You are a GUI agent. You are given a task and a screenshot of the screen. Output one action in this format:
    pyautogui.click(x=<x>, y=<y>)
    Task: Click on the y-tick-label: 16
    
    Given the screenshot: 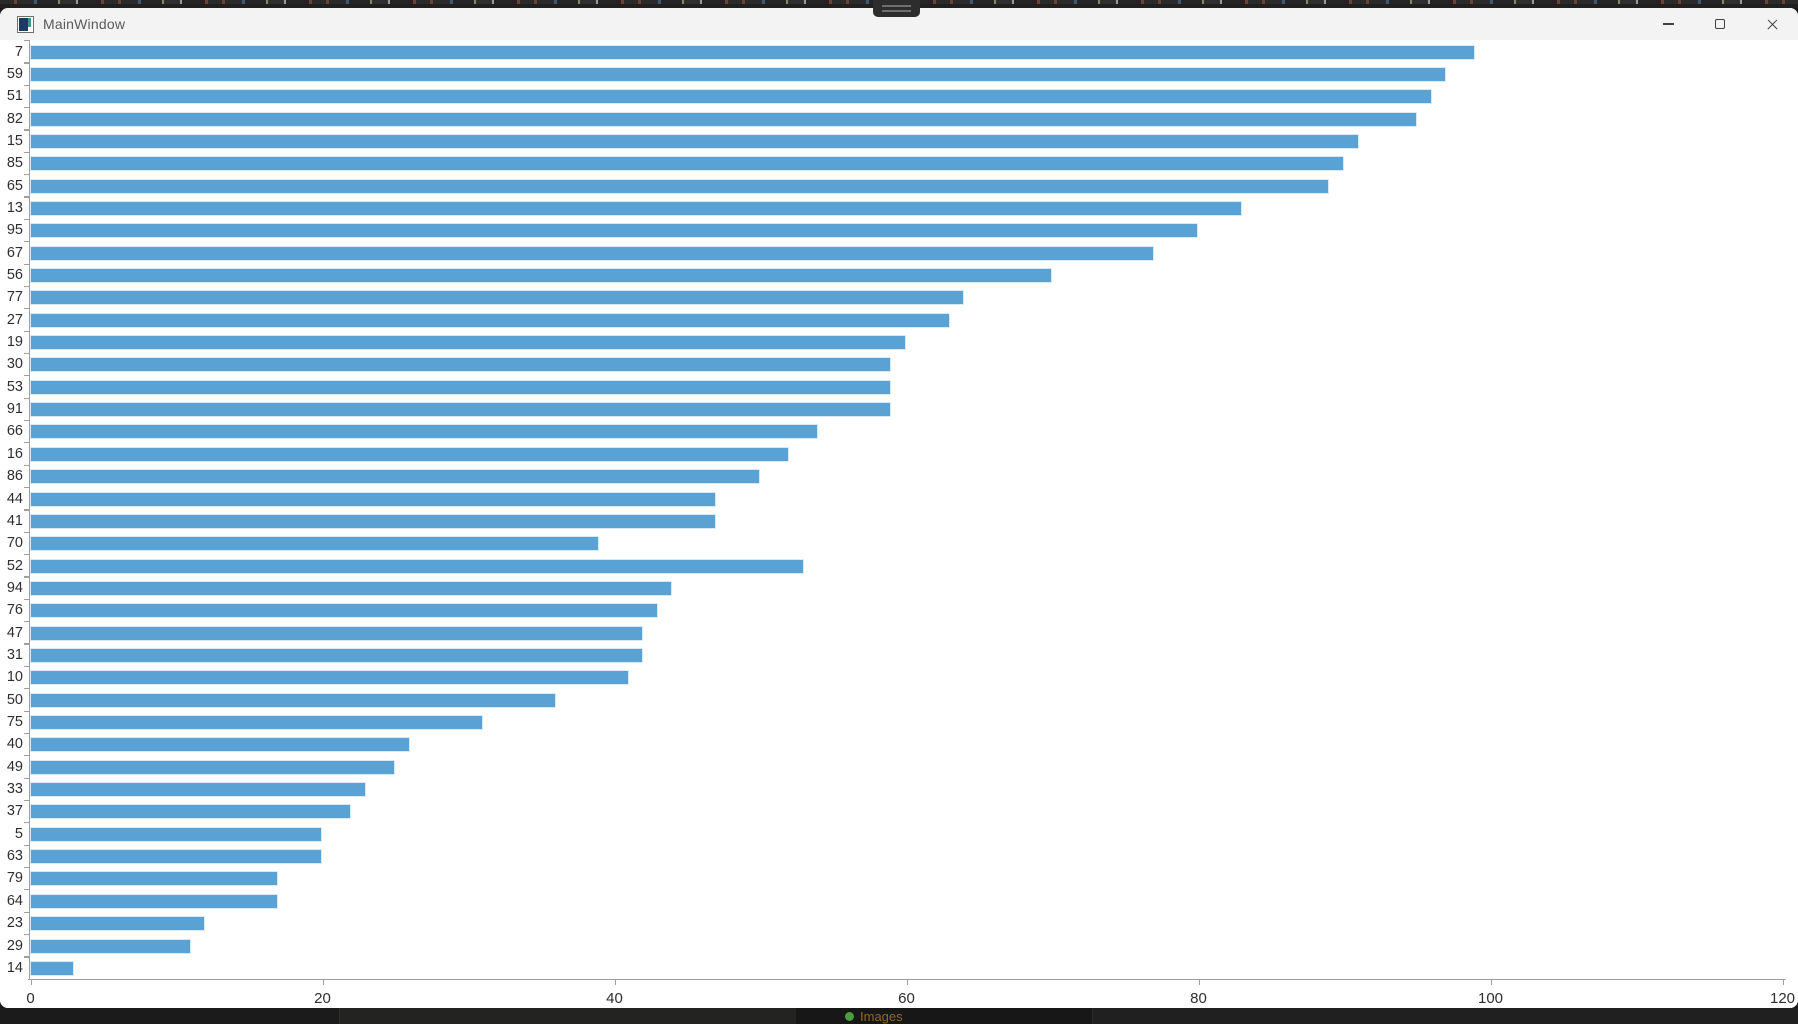 What is the action you would take?
    pyautogui.click(x=14, y=453)
    